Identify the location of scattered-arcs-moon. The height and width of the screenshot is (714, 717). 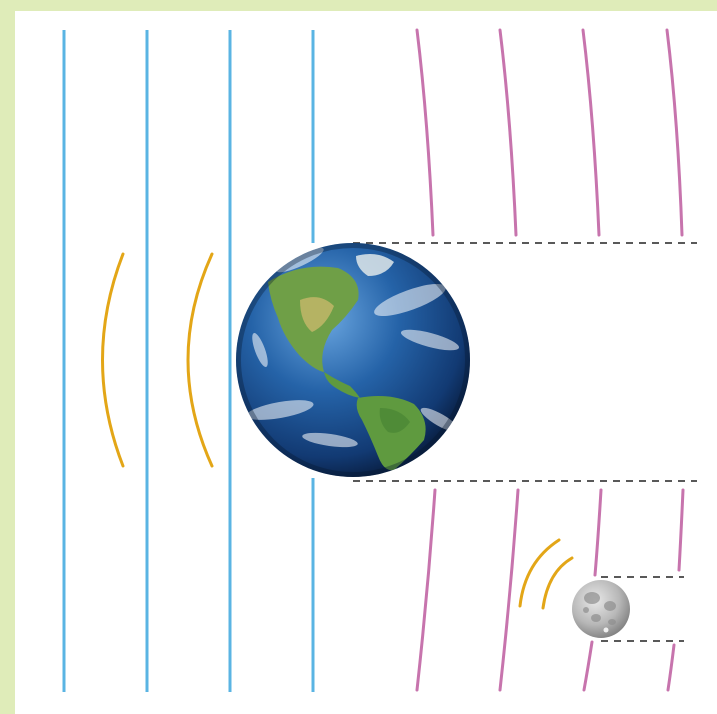
(546, 574).